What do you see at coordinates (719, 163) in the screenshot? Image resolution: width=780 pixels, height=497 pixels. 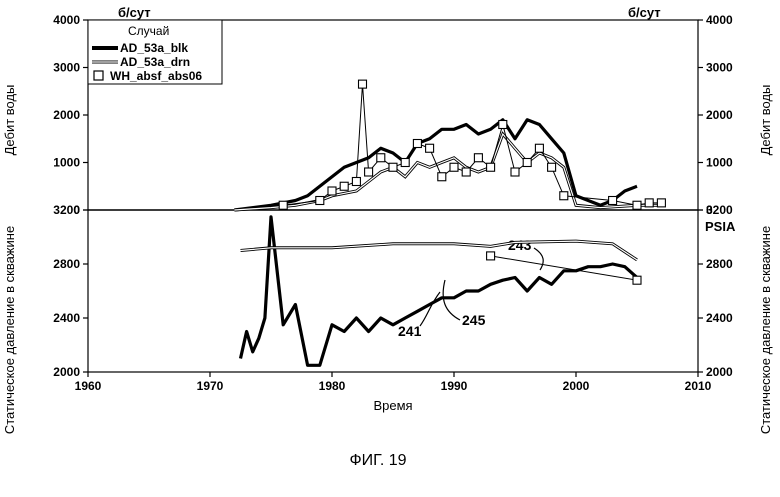 I see `y-tick-label-right: 1000` at bounding box center [719, 163].